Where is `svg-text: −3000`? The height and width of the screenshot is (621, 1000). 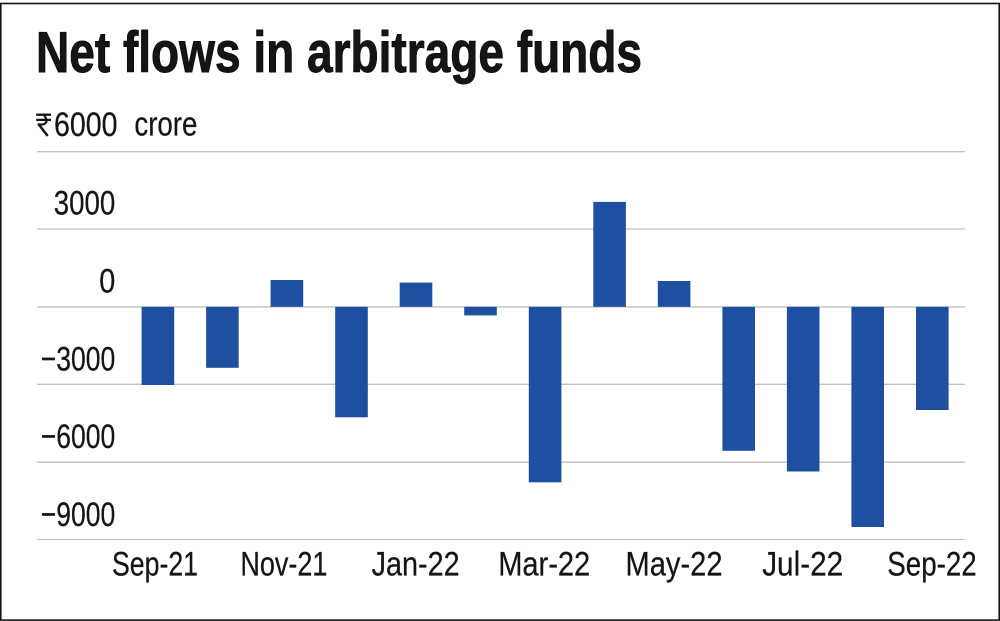 svg-text: −3000 is located at coordinates (78, 359).